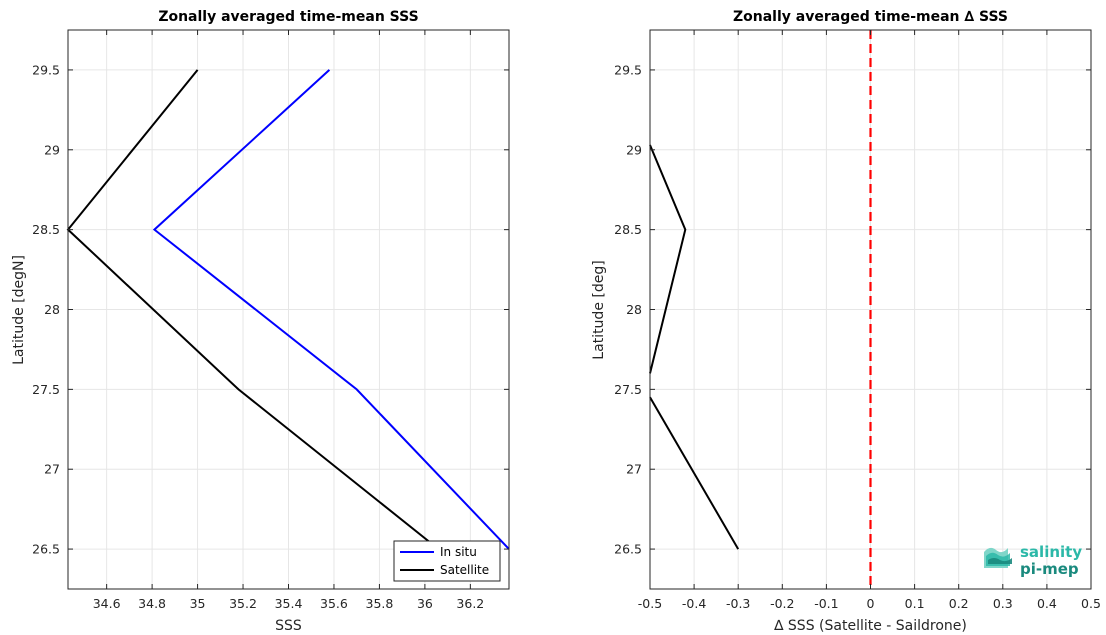 The height and width of the screenshot is (635, 1106). What do you see at coordinates (1051, 552) in the screenshot?
I see `logo-text-salinity: salinity` at bounding box center [1051, 552].